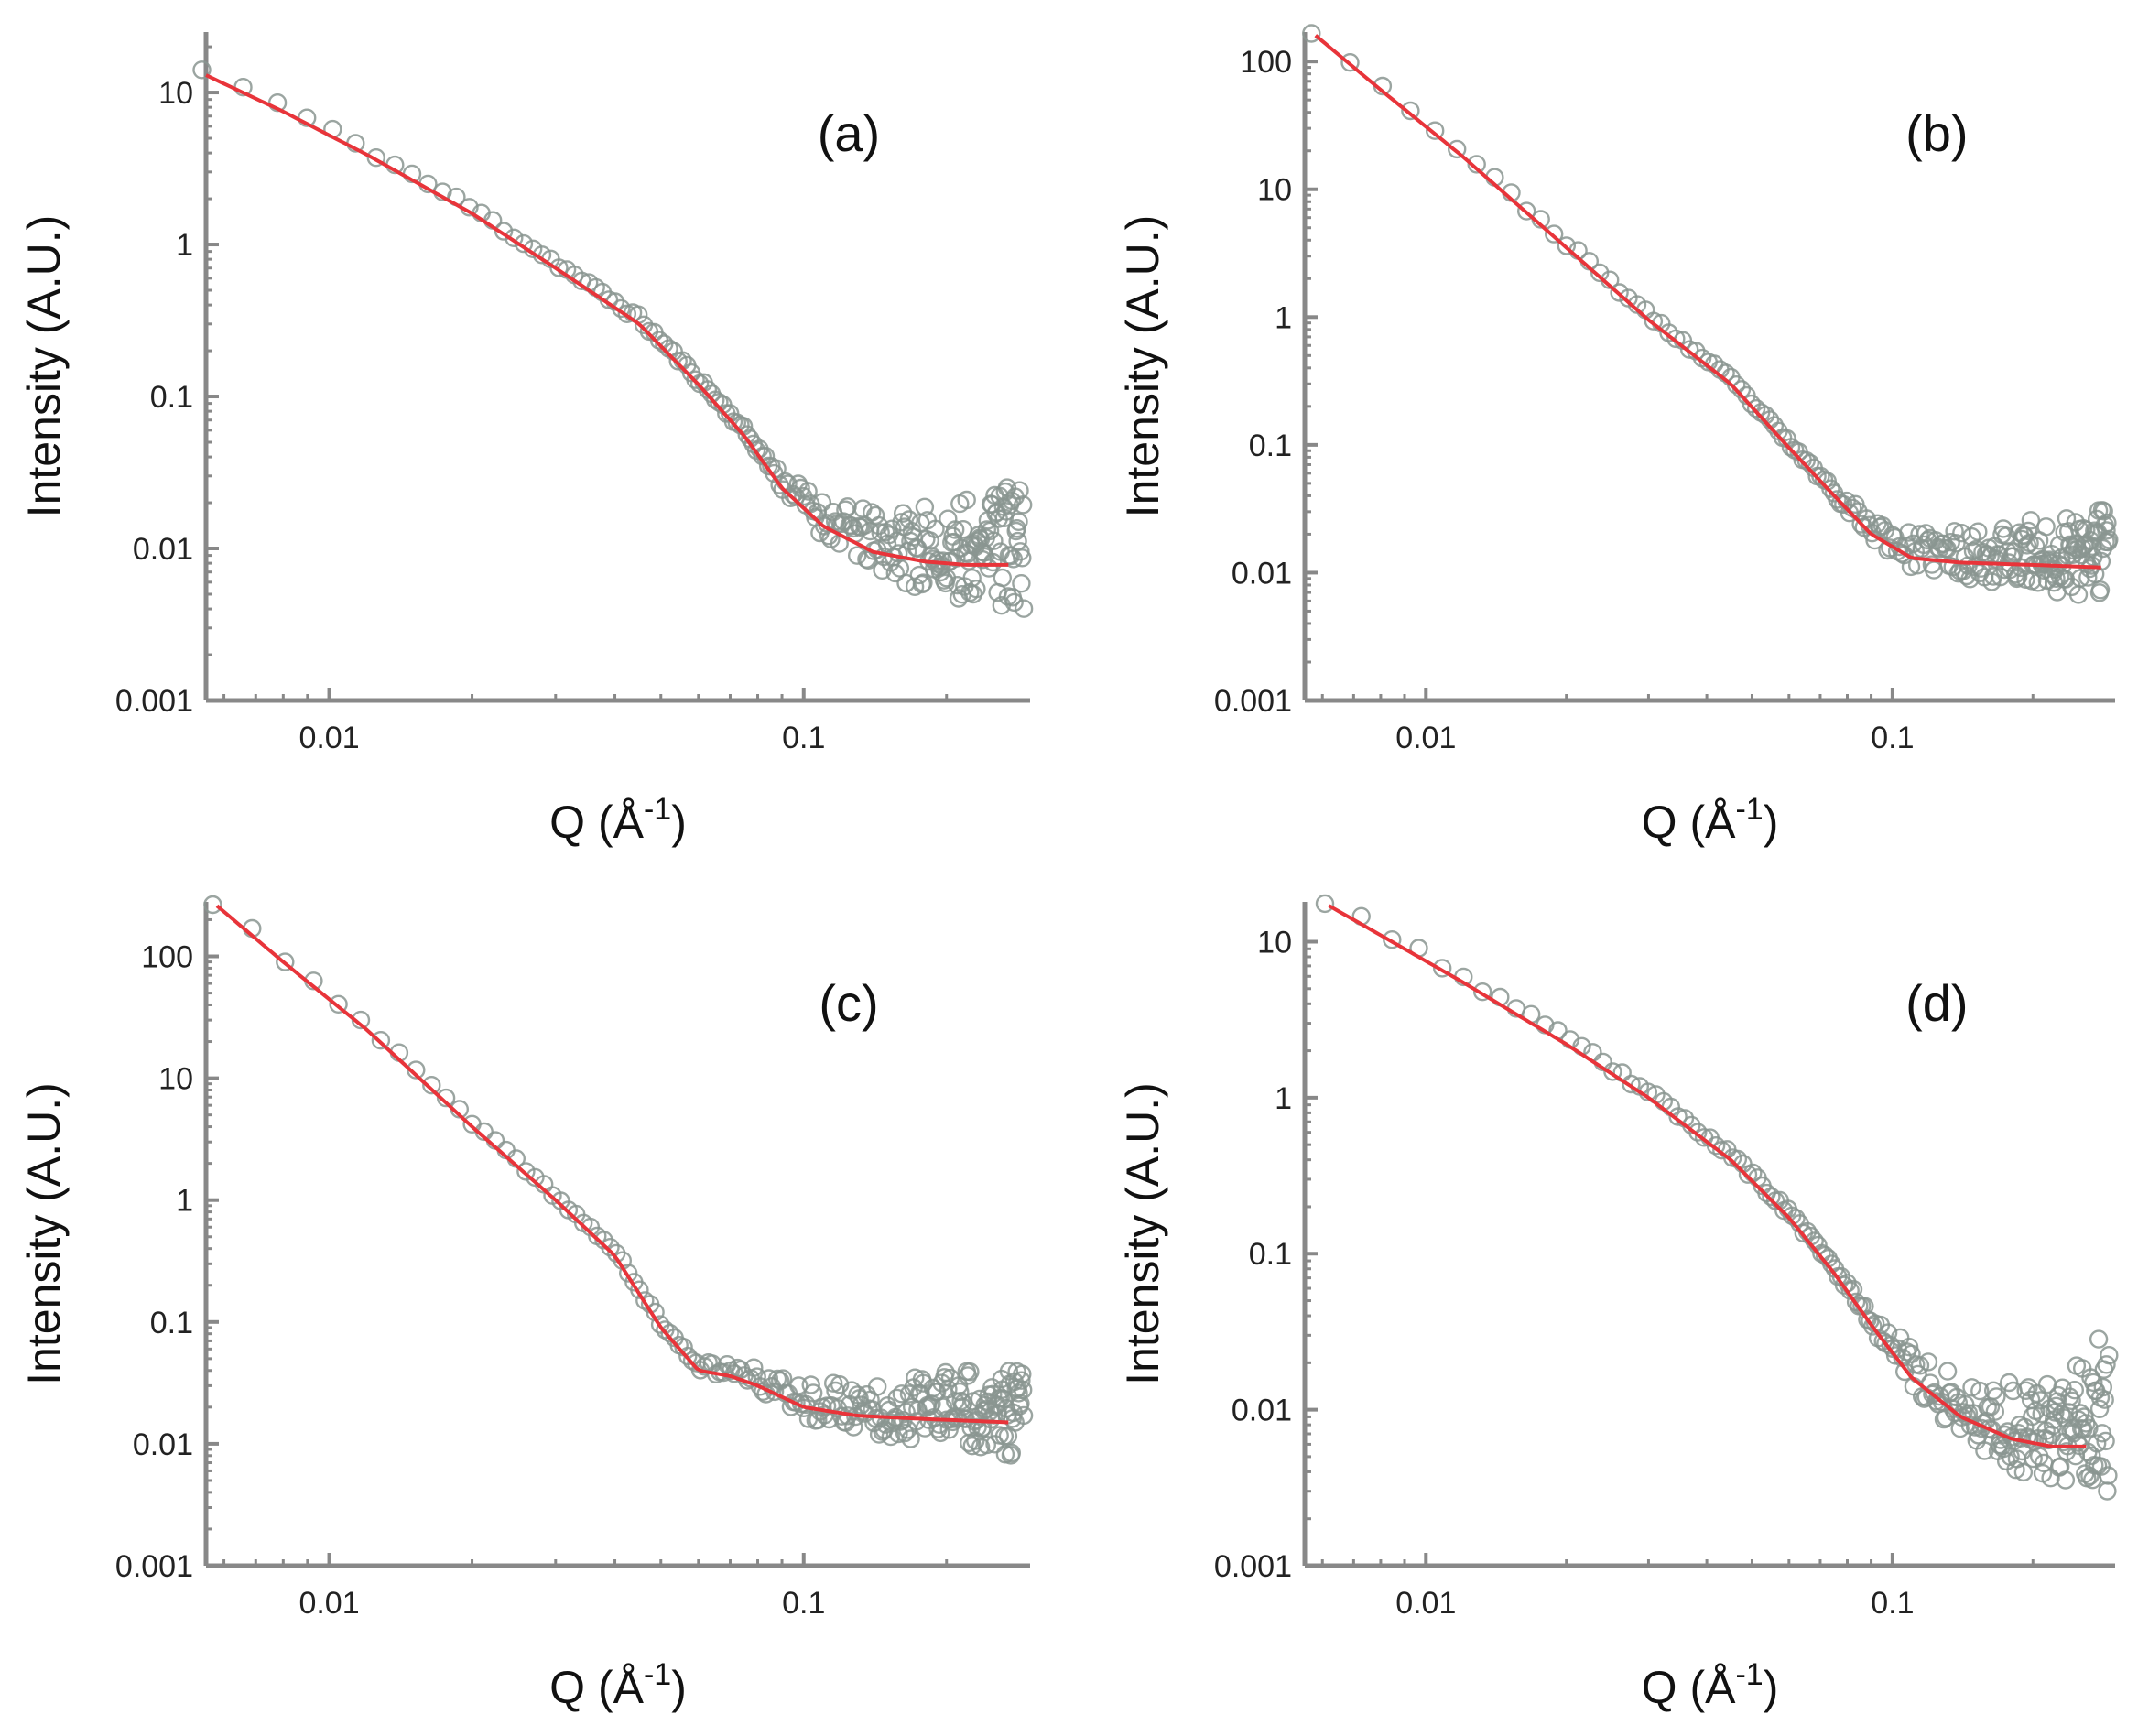  Describe the element at coordinates (849, 133) in the screenshot. I see `panel-label: (a)` at that location.